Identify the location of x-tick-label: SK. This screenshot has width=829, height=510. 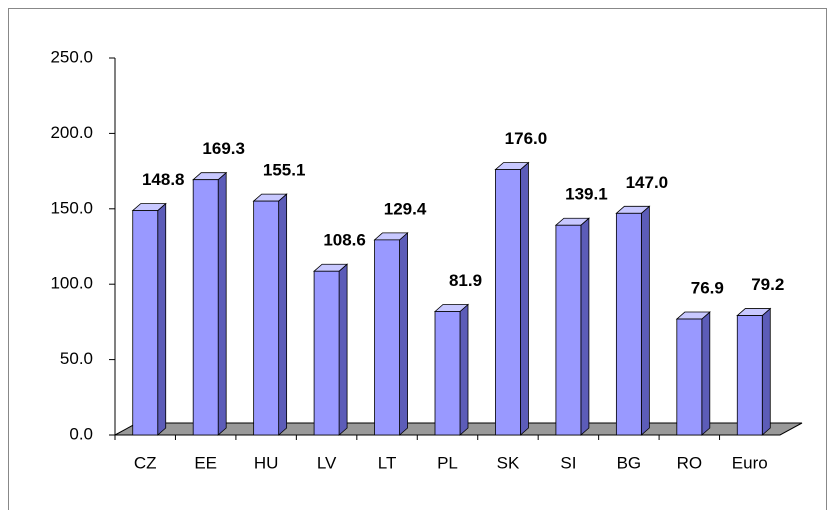
(508, 462).